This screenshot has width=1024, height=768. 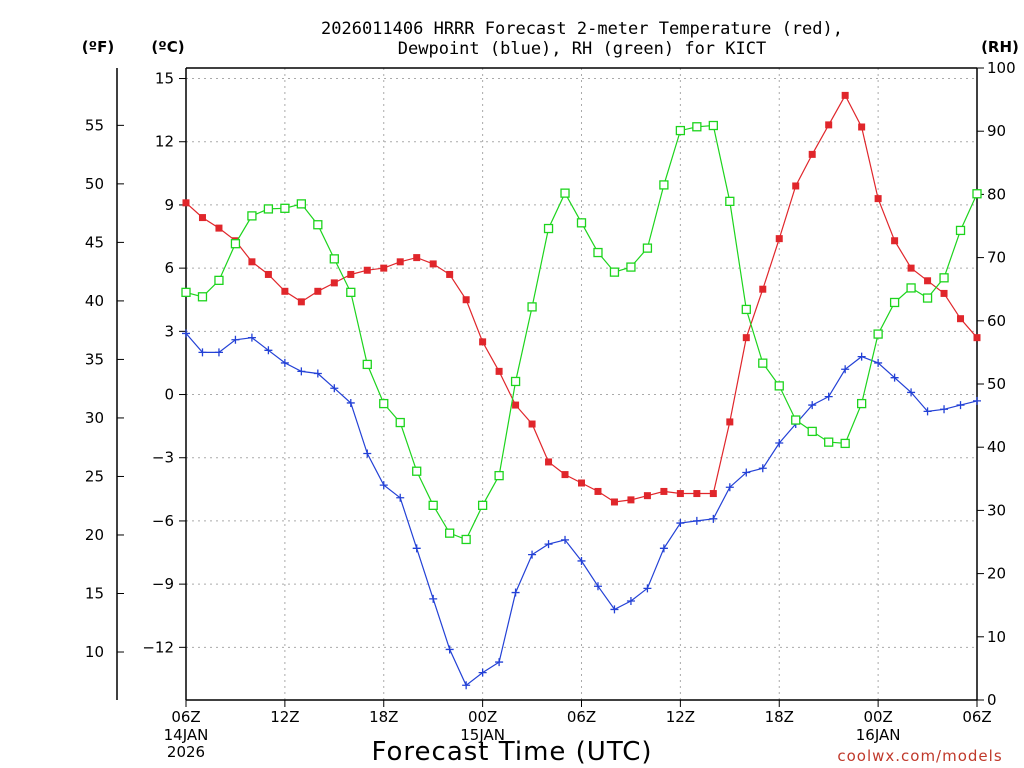 What do you see at coordinates (94, 535) in the screenshot?
I see `fahrenheit-tick-label-7: 20` at bounding box center [94, 535].